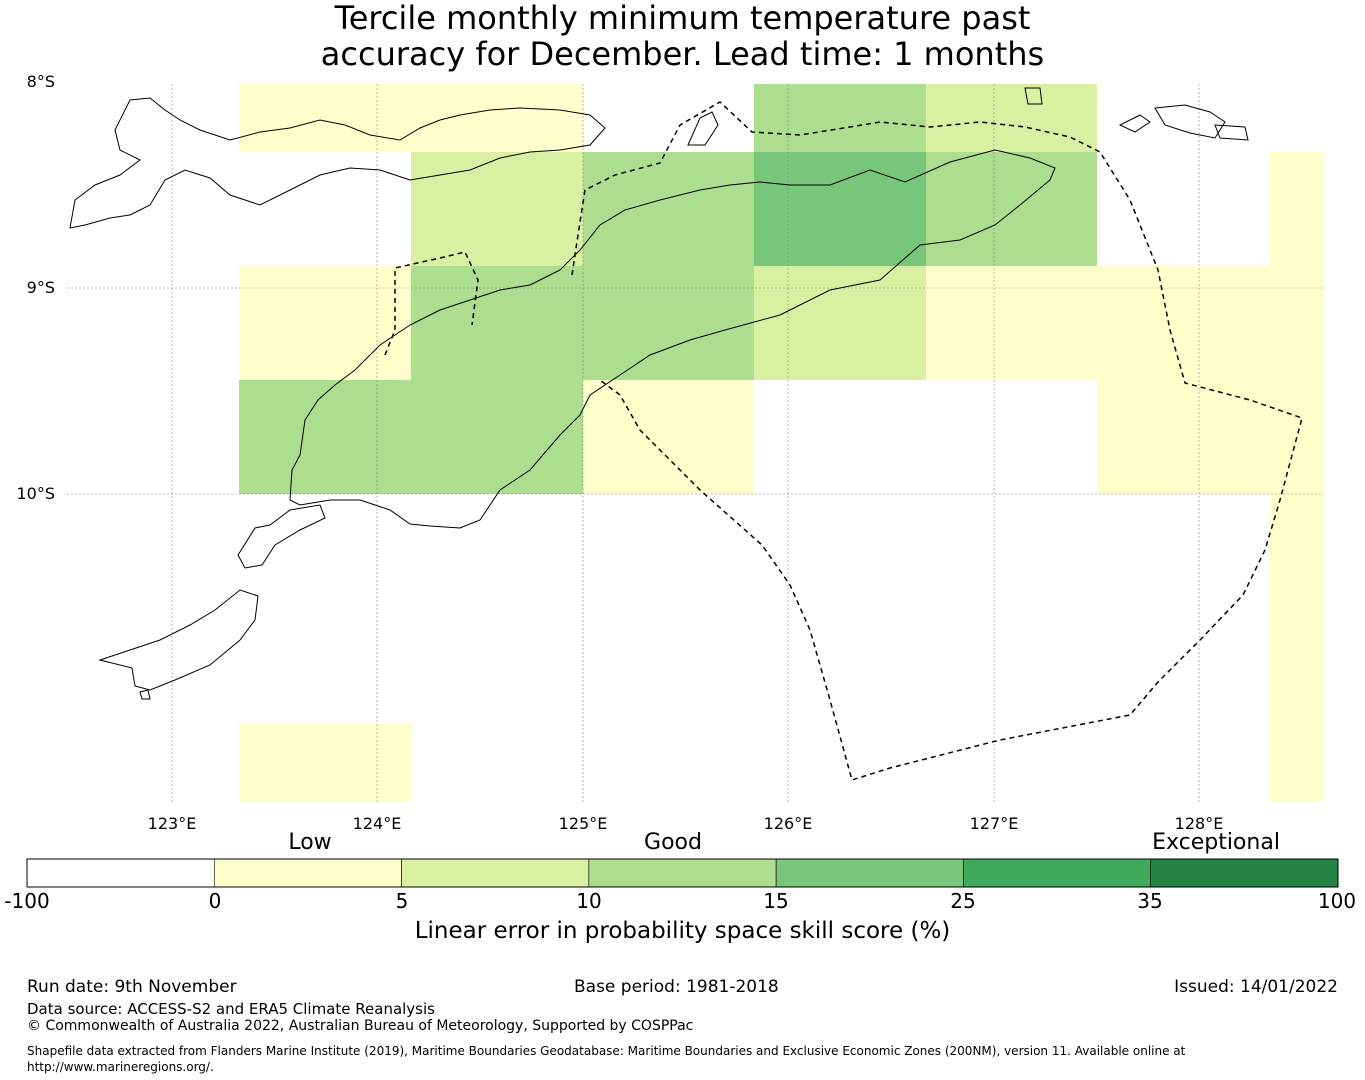 This screenshot has width=1365, height=1080. Describe the element at coordinates (1337, 901) in the screenshot. I see `colorbar-tick: 100` at that location.